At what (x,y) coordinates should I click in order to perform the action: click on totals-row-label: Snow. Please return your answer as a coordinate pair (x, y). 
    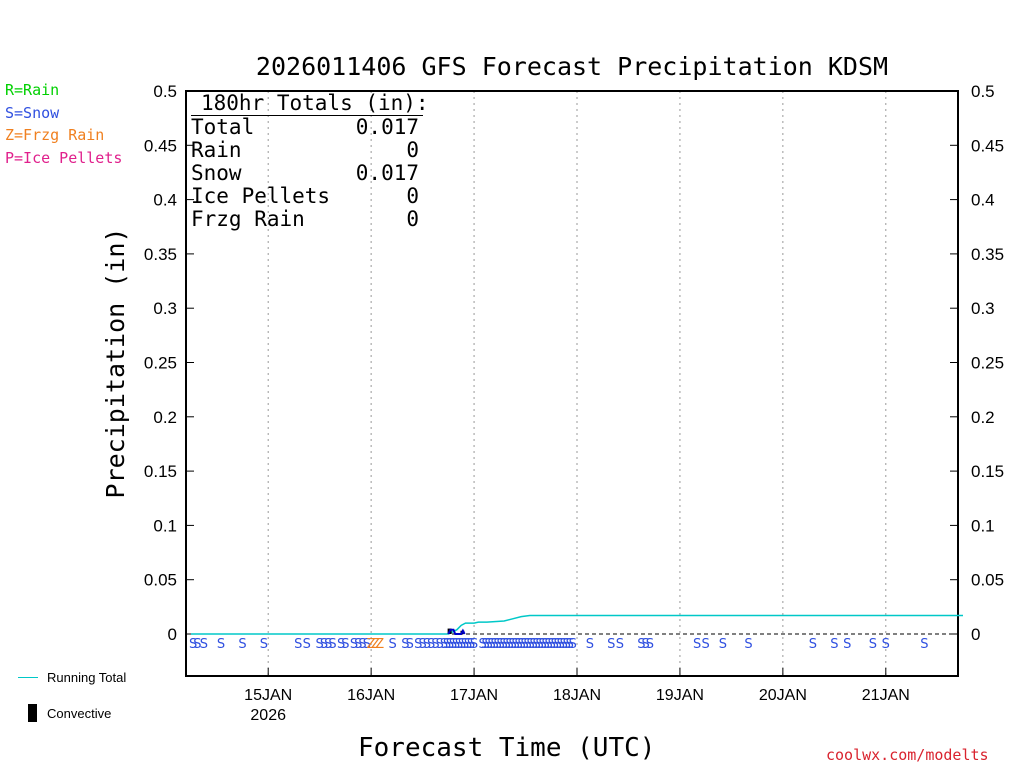
    Looking at the image, I should click on (216, 173).